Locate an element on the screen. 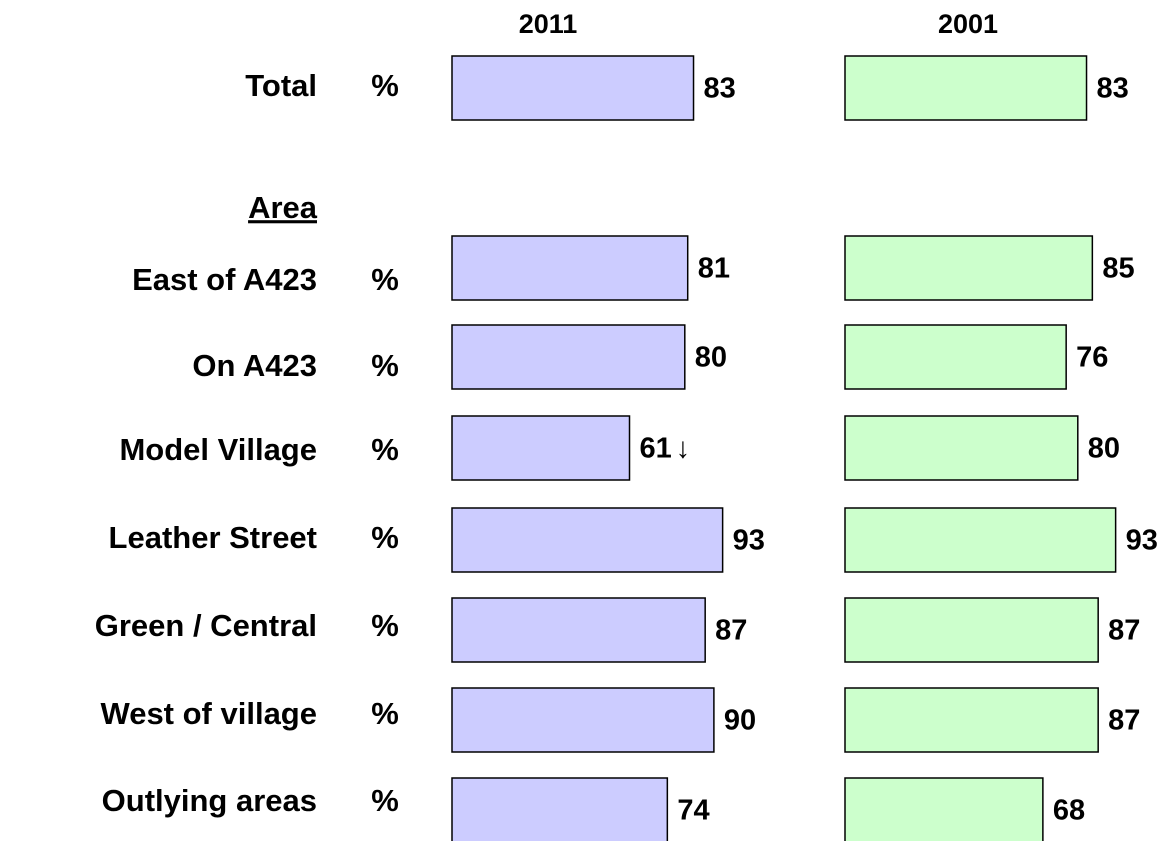  category-label: Green / Central is located at coordinates (206, 625).